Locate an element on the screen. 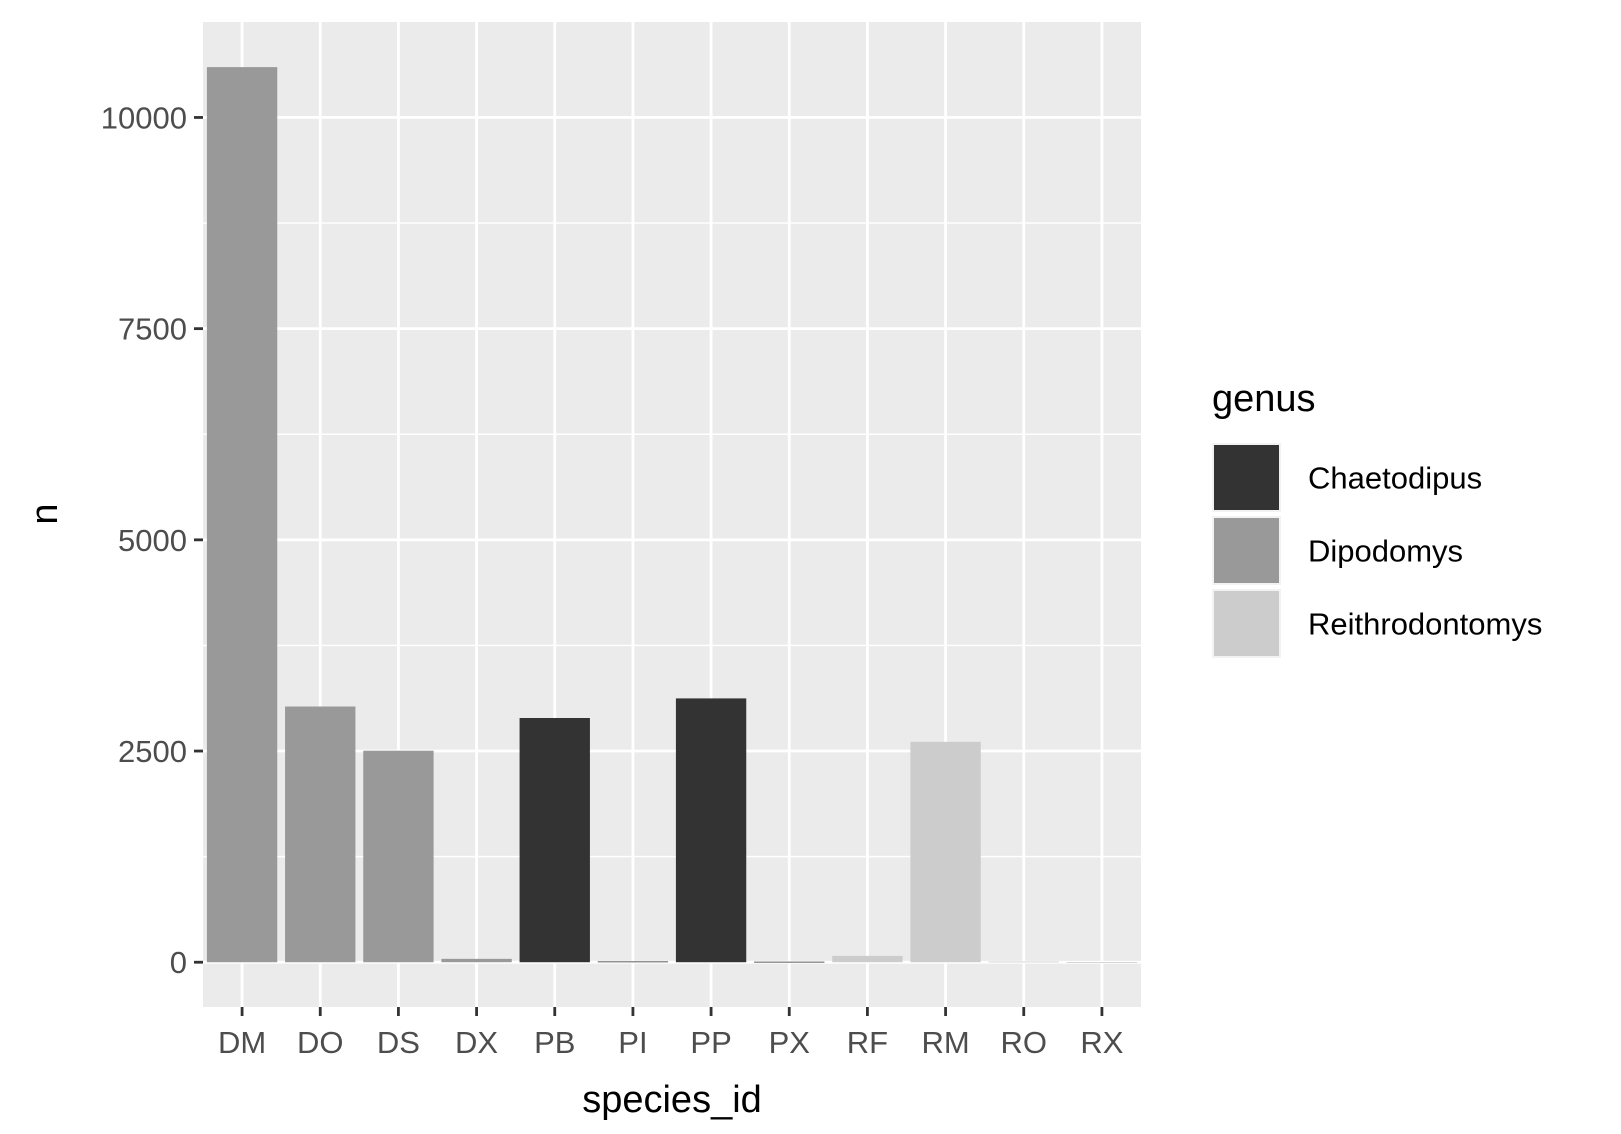 The width and height of the screenshot is (1621, 1134). x-axis: DM DO DS DX PB PI PP PX RF RM RO RX is located at coordinates (671, 1033).